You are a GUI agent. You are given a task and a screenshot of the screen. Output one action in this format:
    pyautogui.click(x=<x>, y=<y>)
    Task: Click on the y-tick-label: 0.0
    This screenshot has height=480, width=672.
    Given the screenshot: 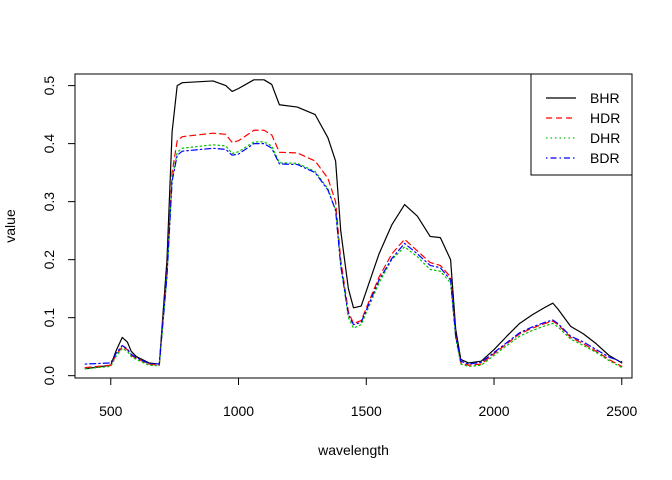 What is the action you would take?
    pyautogui.click(x=49, y=376)
    